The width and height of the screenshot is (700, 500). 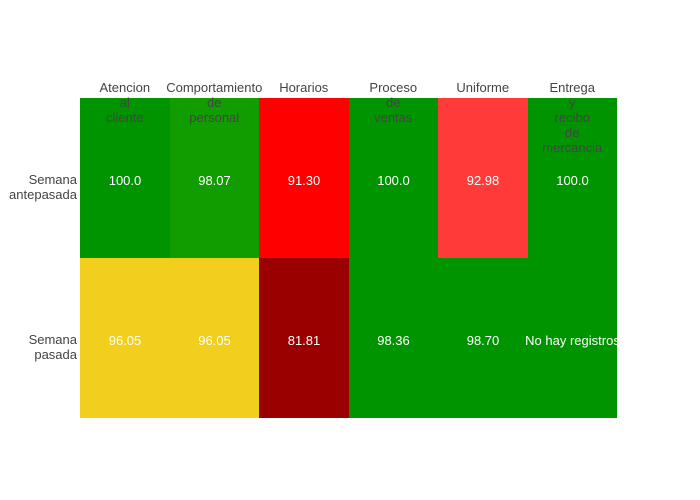 I want to click on heatmap-cell-r2c2: 96.05, so click(x=214, y=338).